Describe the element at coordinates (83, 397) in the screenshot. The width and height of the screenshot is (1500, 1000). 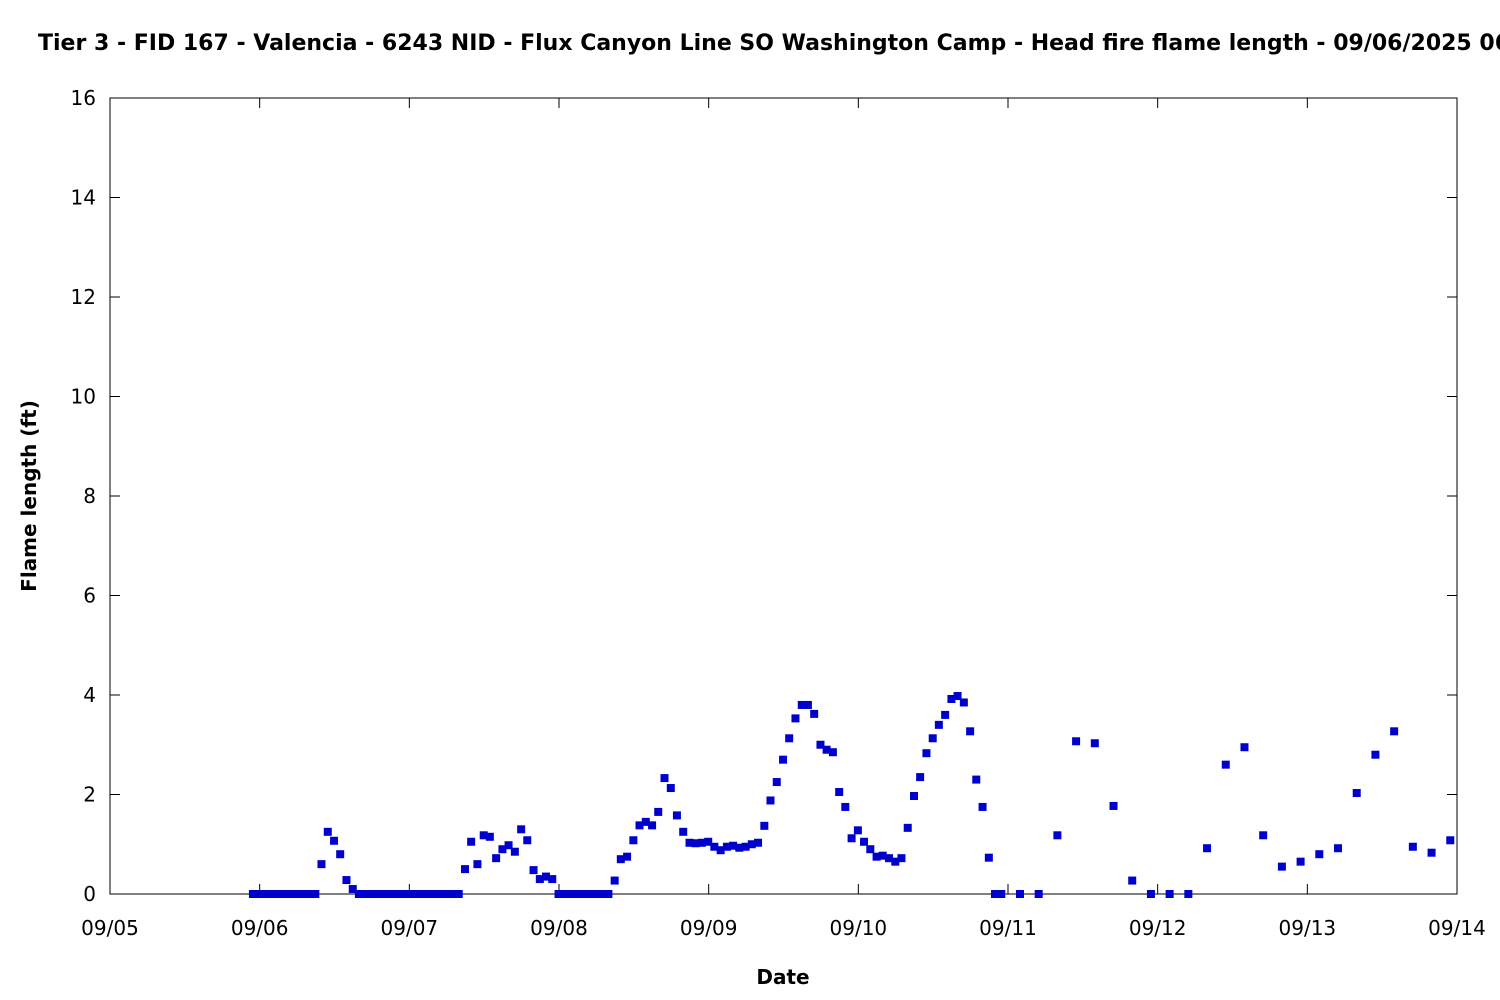
I see `y-tick-label: 10` at that location.